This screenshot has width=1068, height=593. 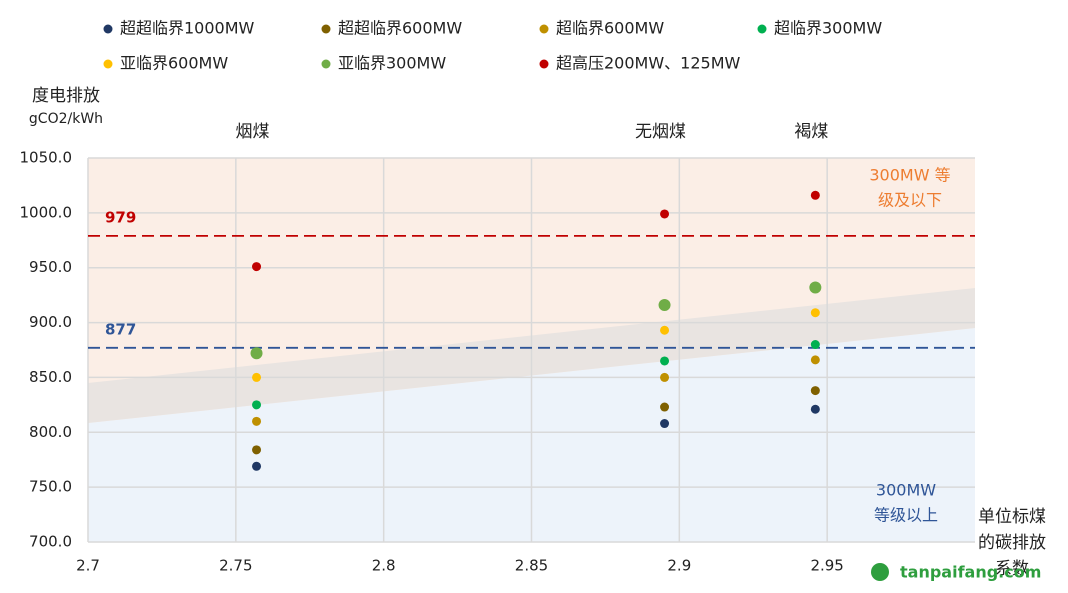 I want to click on y-tick-label: 800.0, so click(x=50, y=432).